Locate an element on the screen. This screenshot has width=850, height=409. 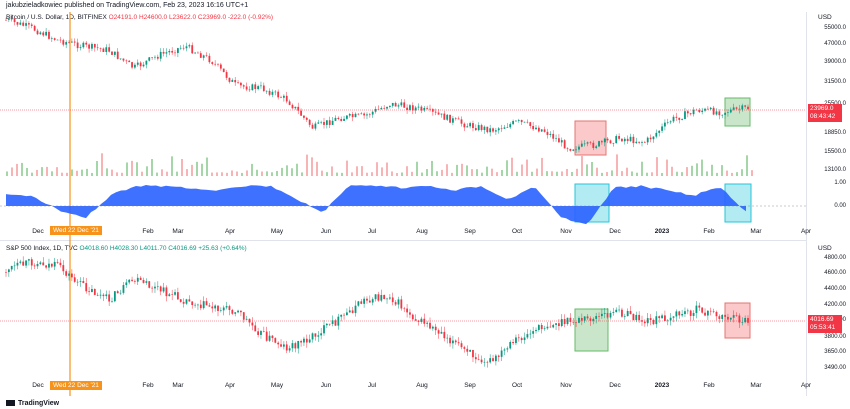
btc-symbol: Bitcoin / U.S. Dollar, 1D, BITFINEX is located at coordinates (56, 17).